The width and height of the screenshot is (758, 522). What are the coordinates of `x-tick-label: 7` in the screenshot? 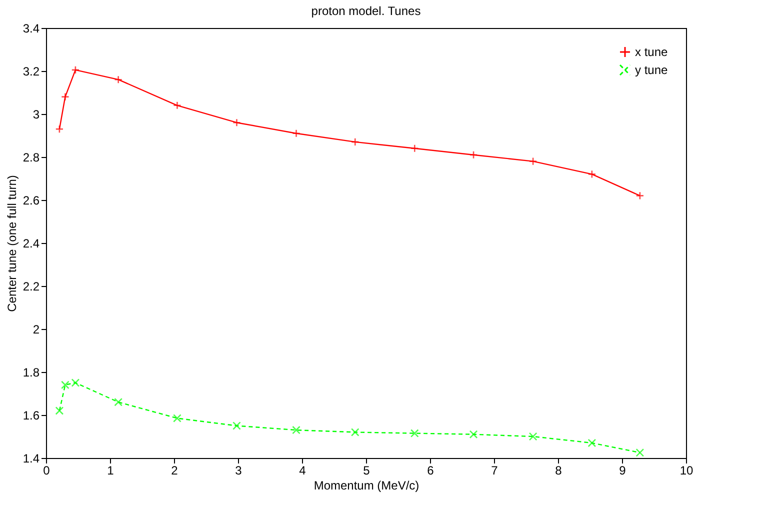 It's located at (494, 471).